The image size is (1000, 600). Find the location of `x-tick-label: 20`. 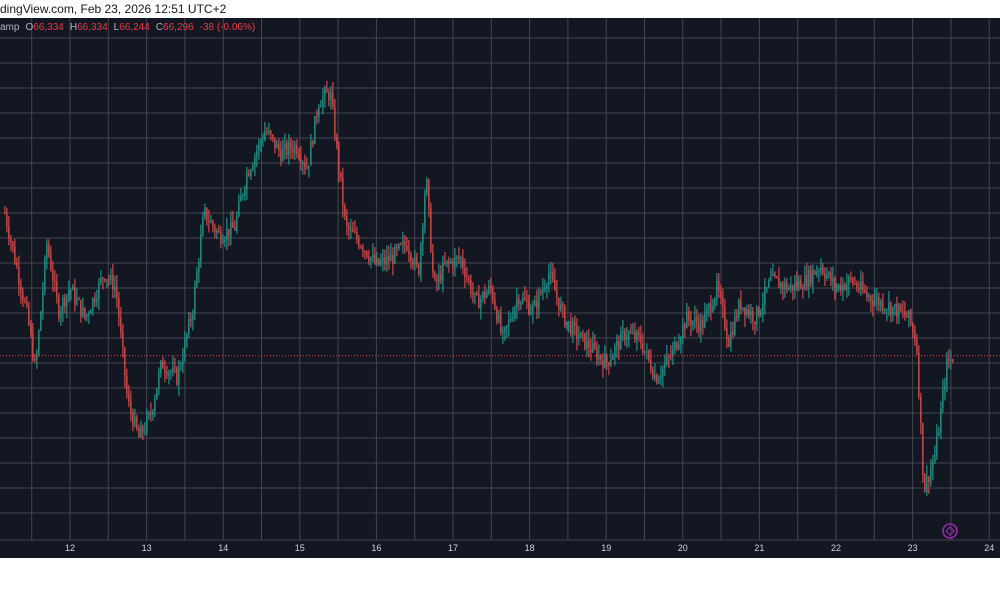

x-tick-label: 20 is located at coordinates (683, 548).